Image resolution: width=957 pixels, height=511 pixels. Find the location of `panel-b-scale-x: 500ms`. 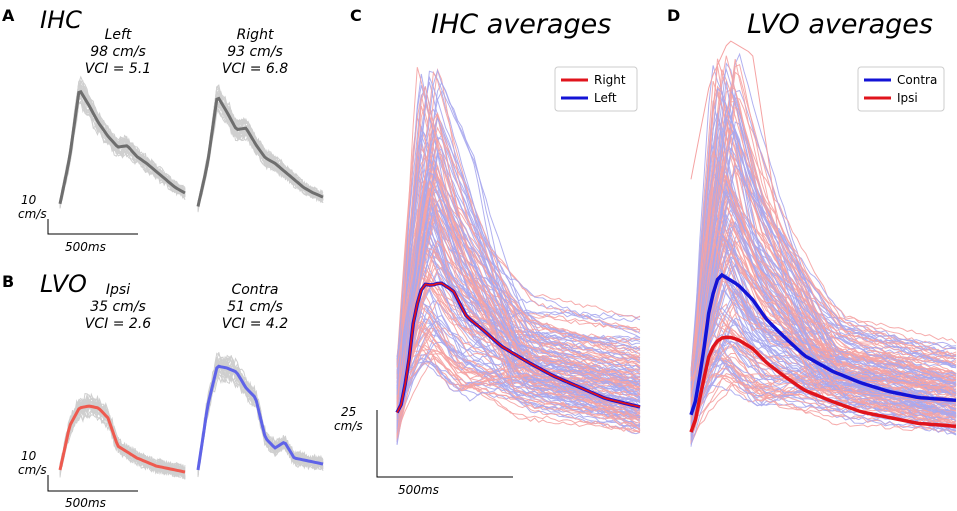

panel-b-scale-x: 500ms is located at coordinates (85, 503).